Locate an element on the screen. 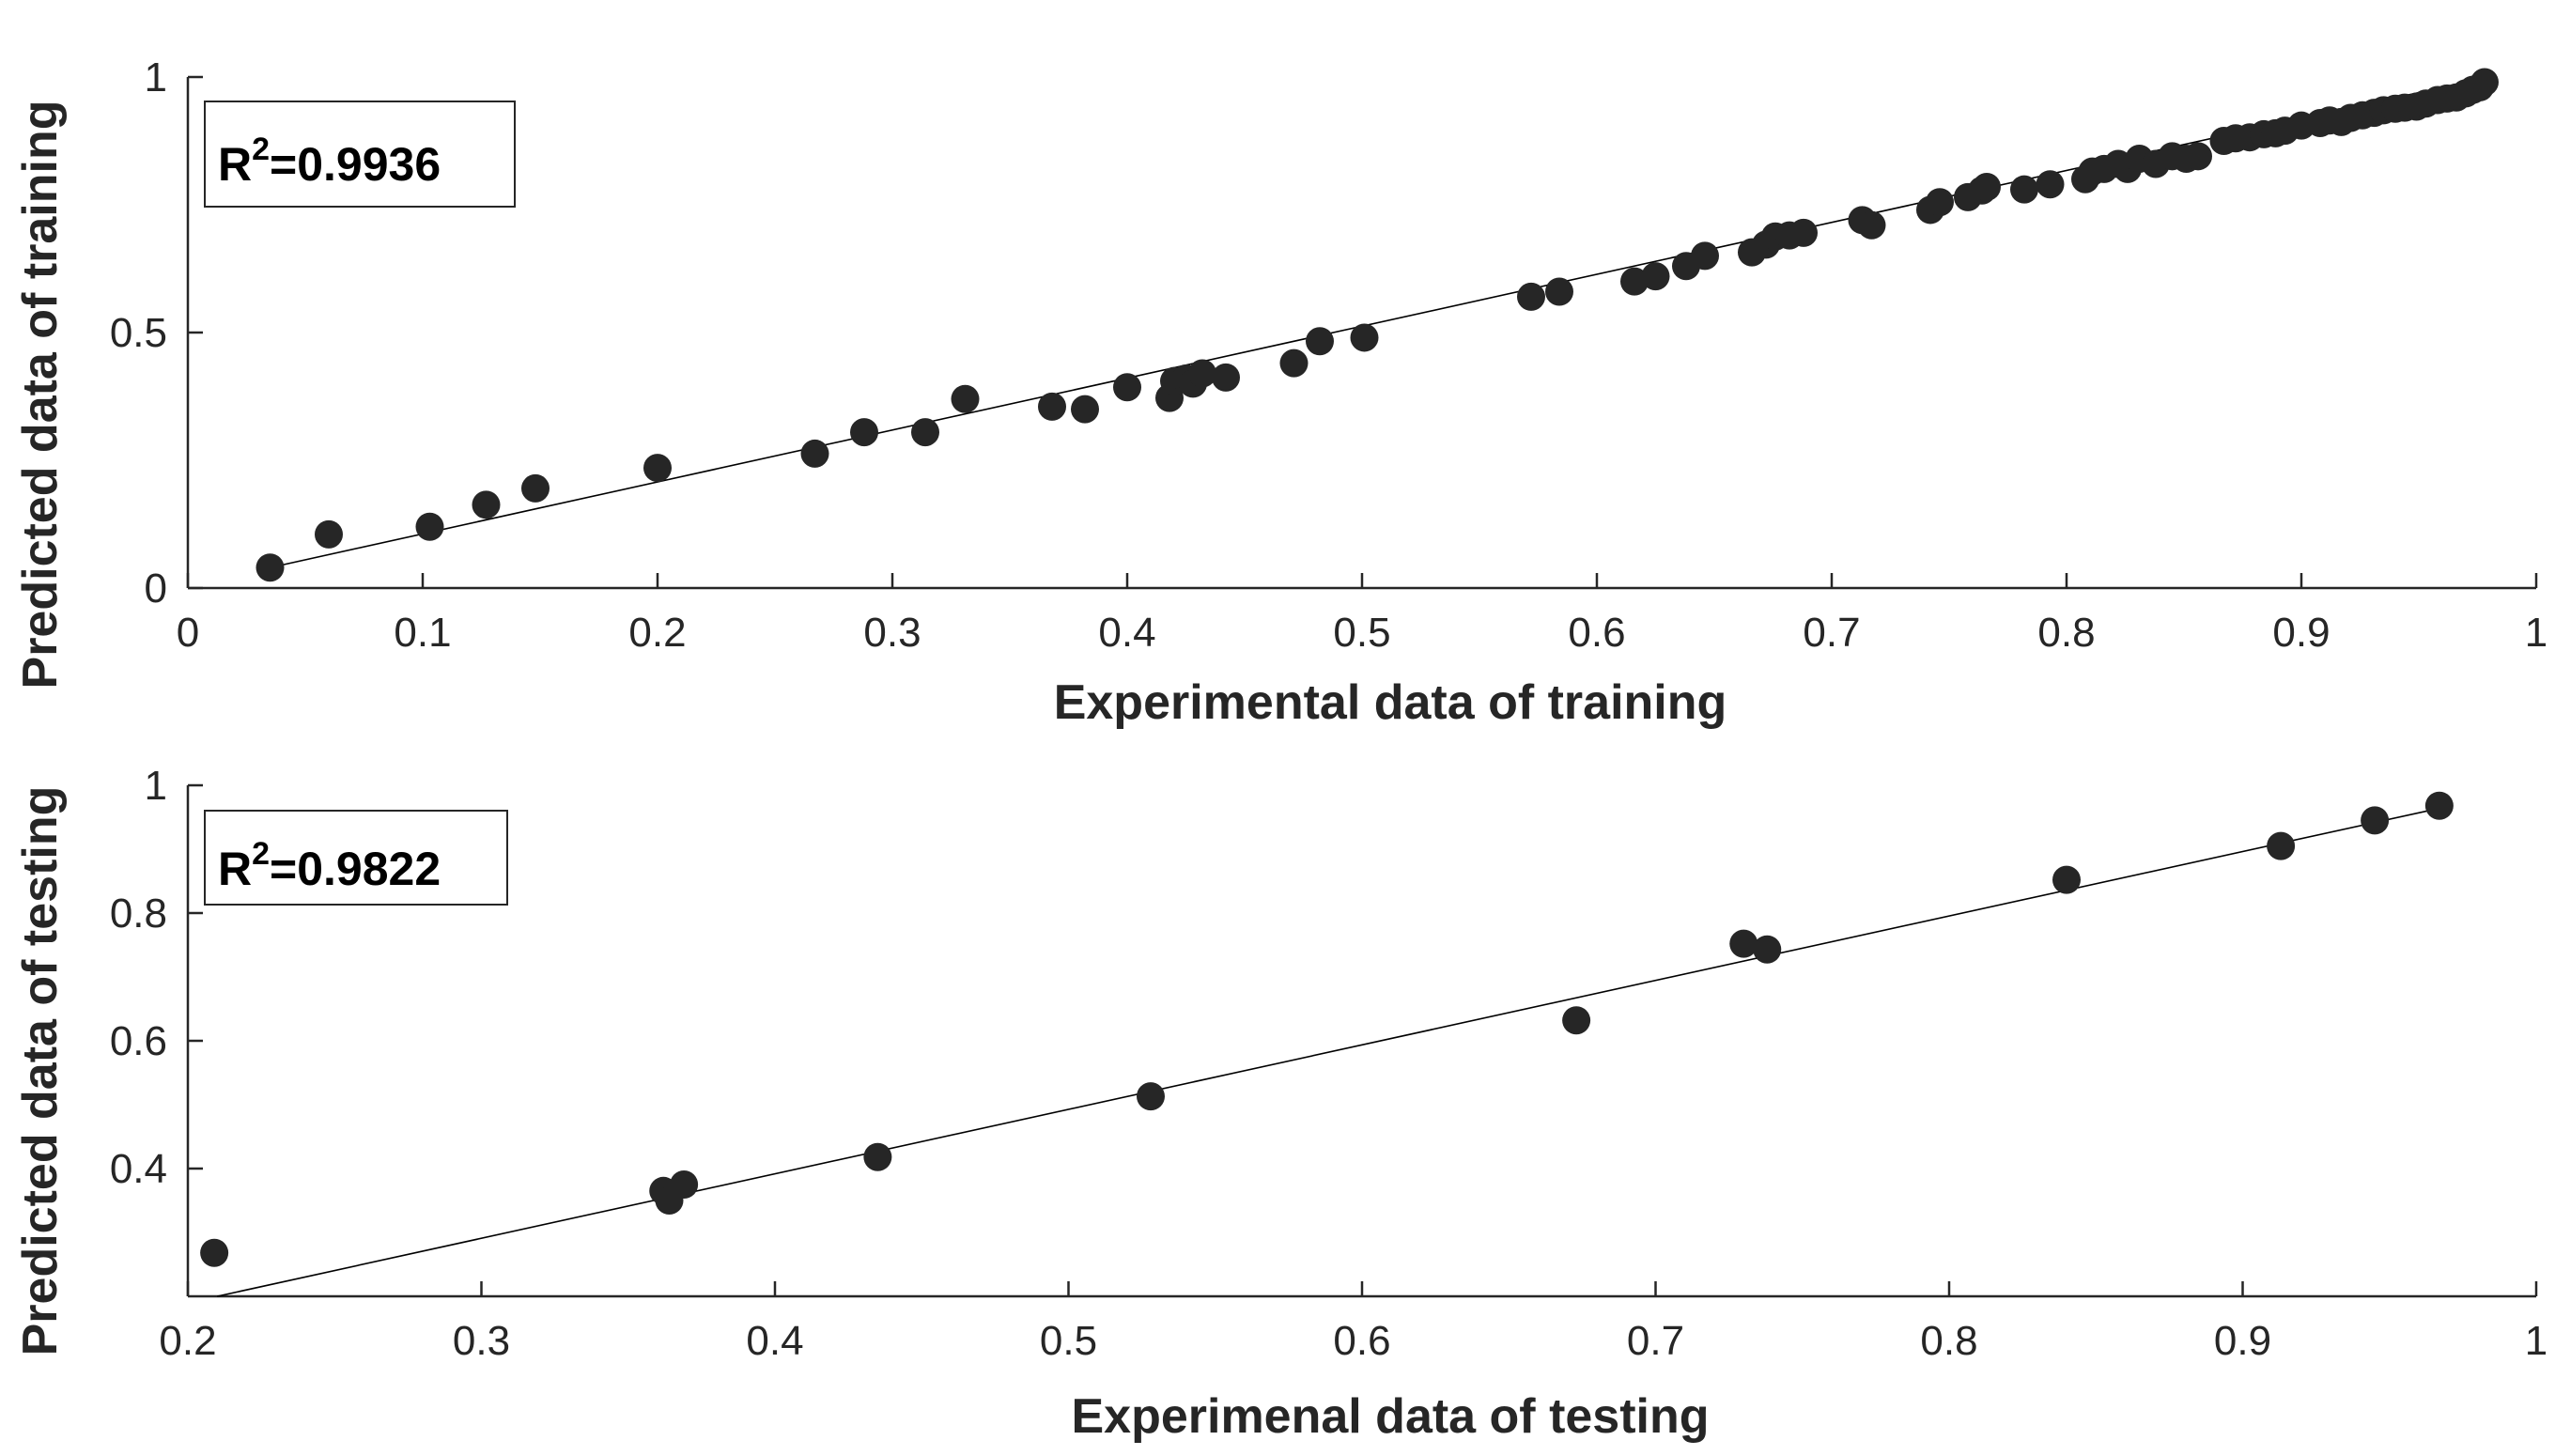 The height and width of the screenshot is (1456, 2555). training-x-tick-label: 1 is located at coordinates (2536, 633).